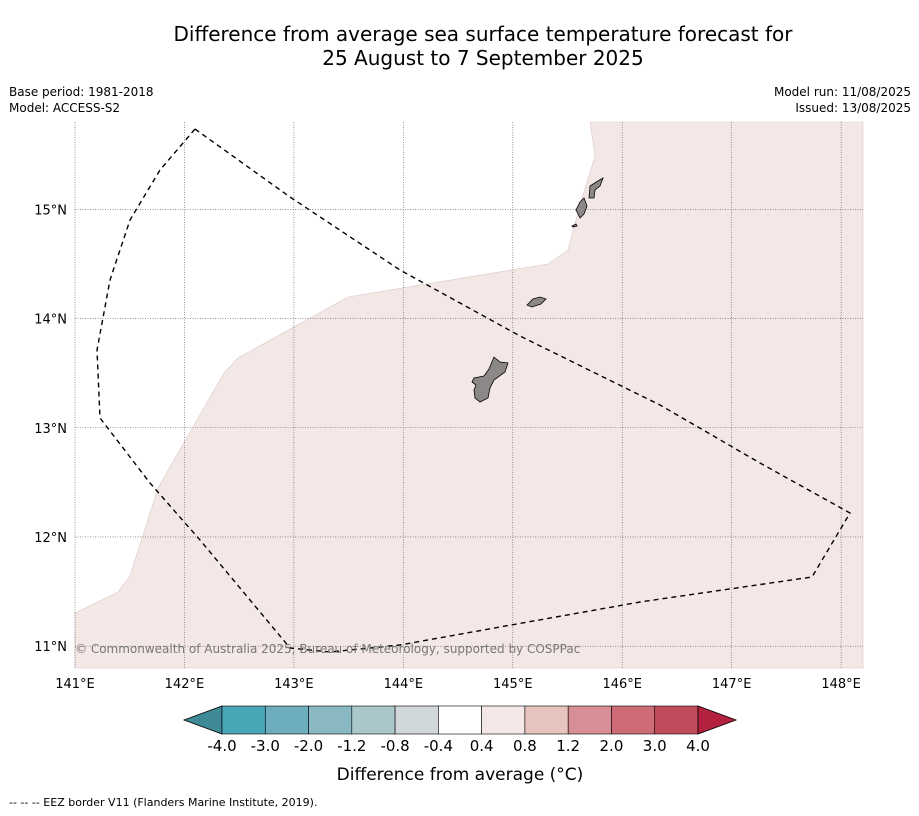  I want to click on land-masses, so click(537, 290).